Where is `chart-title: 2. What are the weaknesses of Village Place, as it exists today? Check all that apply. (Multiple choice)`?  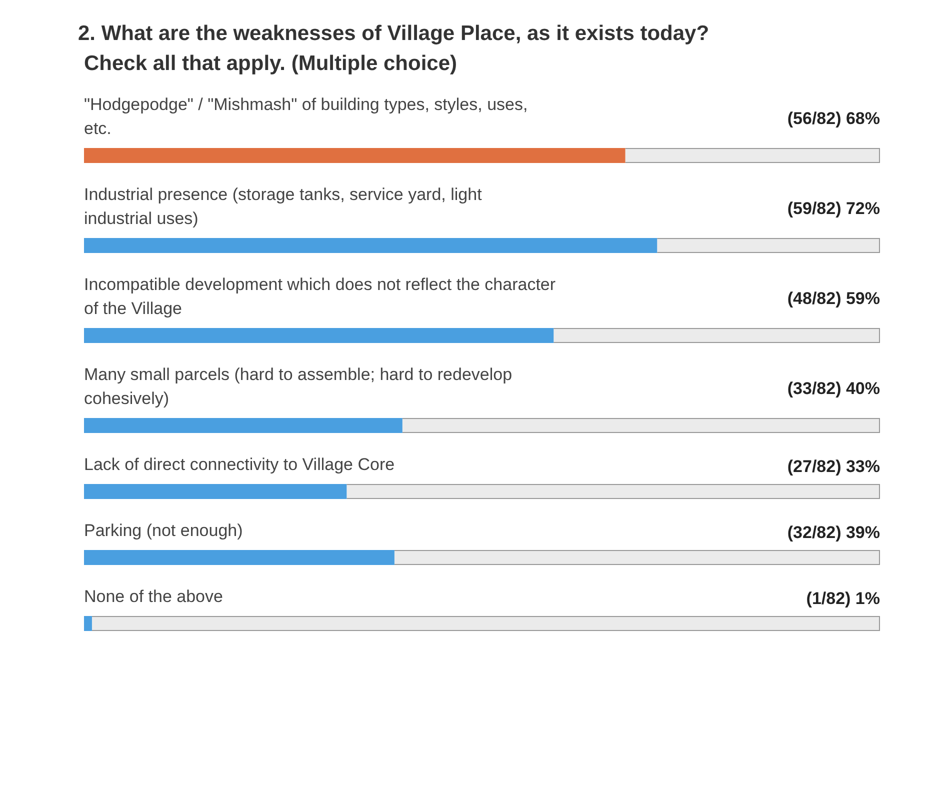
chart-title: 2. What are the weaknesses of Village Place, as it exists today? Check all that apply. (Multiple choice) is located at coordinates (394, 48).